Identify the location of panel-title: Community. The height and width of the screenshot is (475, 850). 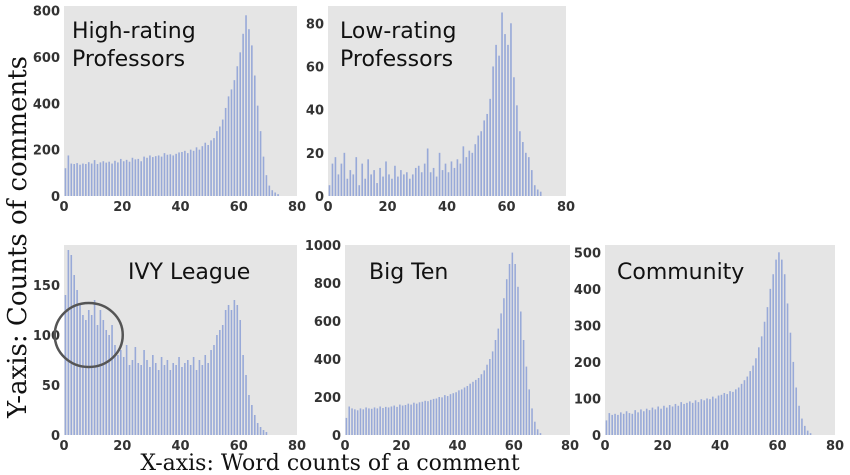
(680, 272).